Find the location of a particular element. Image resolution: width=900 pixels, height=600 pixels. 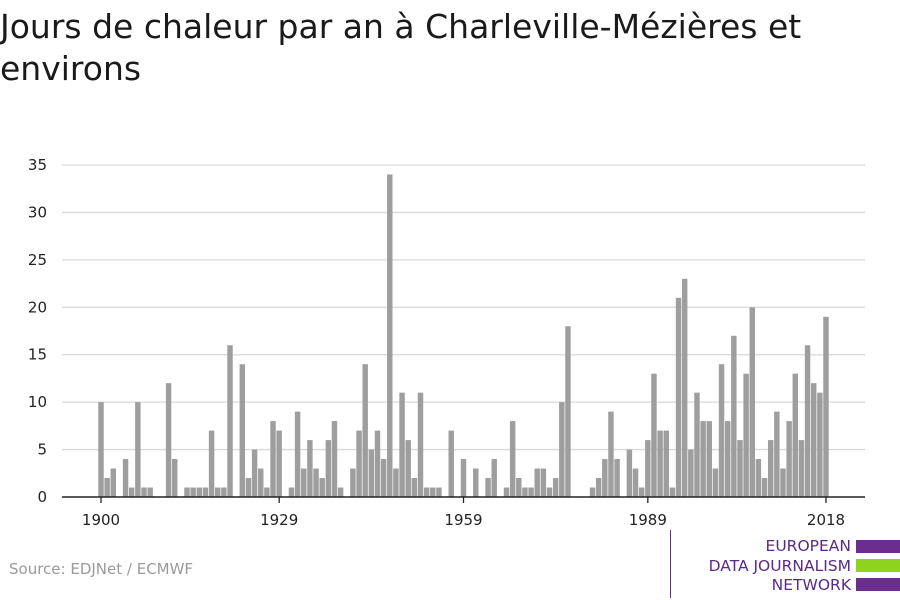

bar-1988 is located at coordinates (641, 492).